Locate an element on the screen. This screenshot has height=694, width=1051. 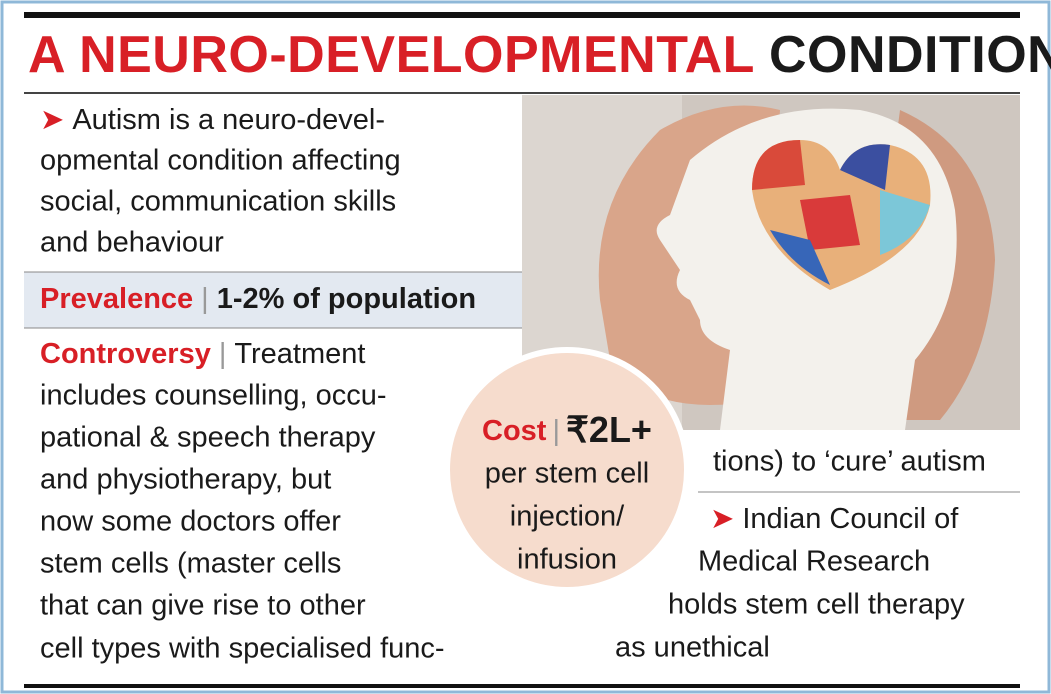
continuation-line: tions) to ‘cure’ autism is located at coordinates (849, 462).